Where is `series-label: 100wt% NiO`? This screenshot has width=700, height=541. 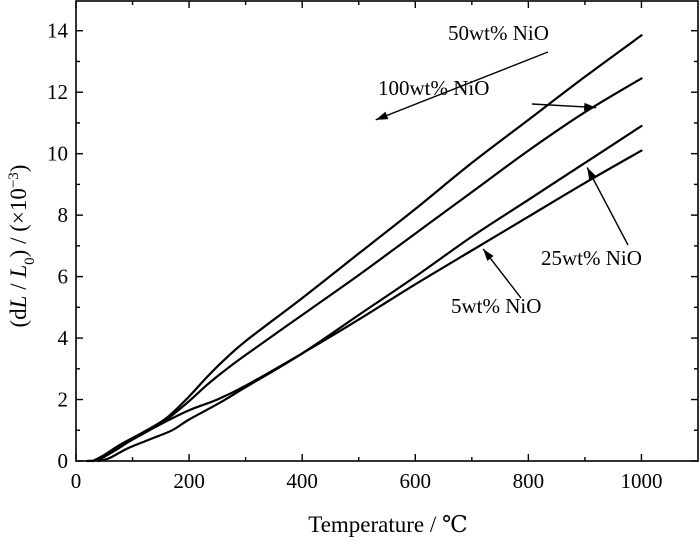 series-label: 100wt% NiO is located at coordinates (433, 88).